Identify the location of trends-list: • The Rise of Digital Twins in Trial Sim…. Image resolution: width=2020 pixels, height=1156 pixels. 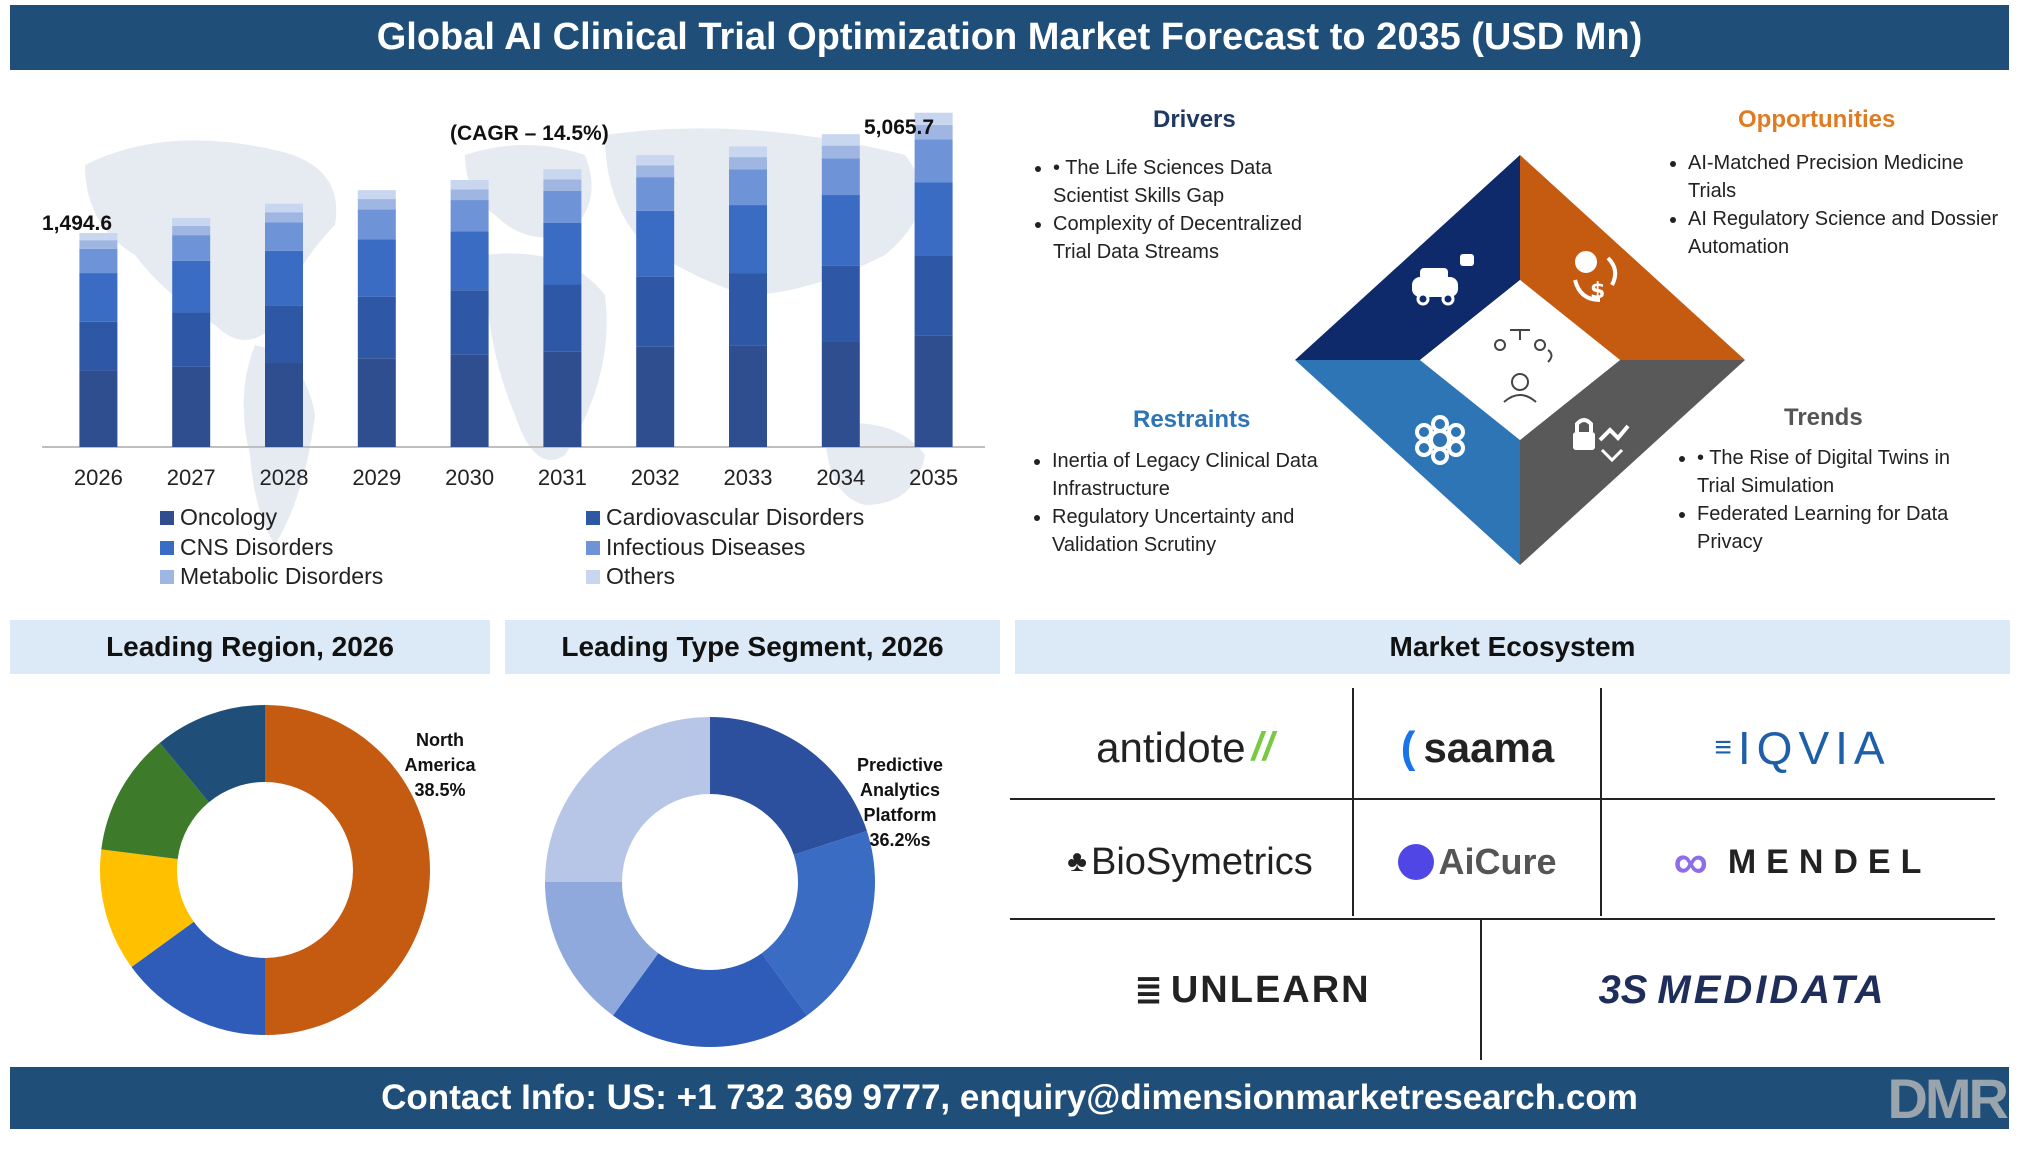
(1829, 500).